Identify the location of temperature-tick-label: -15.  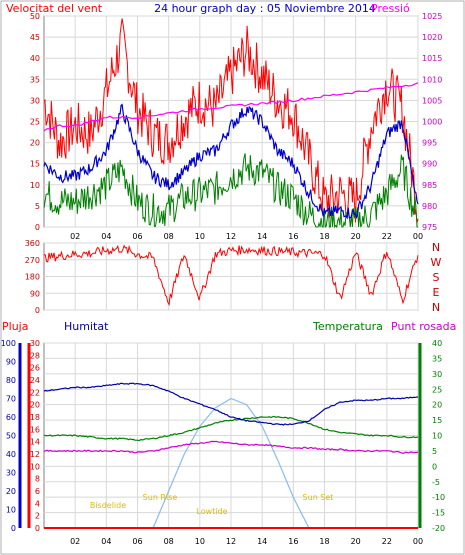
(438, 513).